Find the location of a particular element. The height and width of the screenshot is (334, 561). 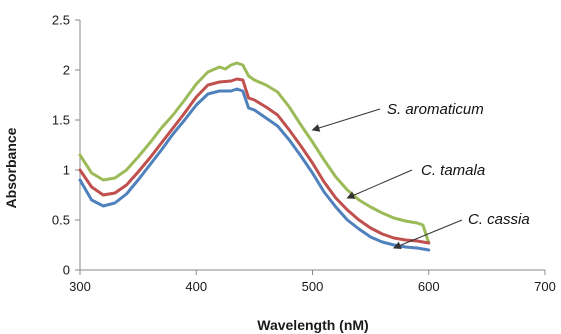

annotation-arrow-c-cassia is located at coordinates (427, 234).